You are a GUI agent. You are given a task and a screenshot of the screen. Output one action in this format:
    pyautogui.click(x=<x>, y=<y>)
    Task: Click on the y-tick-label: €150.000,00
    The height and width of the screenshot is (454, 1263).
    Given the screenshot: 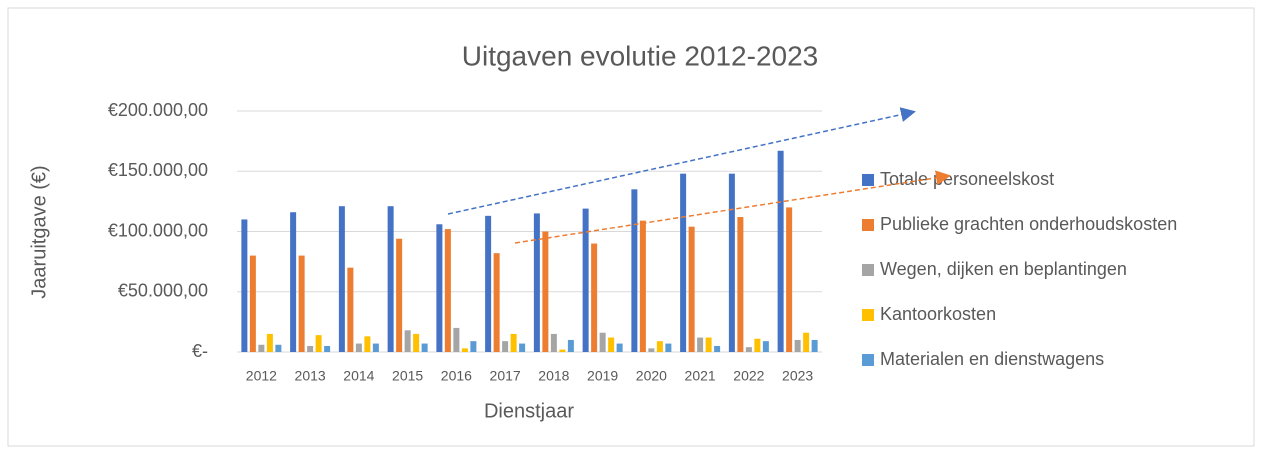 What is the action you would take?
    pyautogui.click(x=158, y=170)
    